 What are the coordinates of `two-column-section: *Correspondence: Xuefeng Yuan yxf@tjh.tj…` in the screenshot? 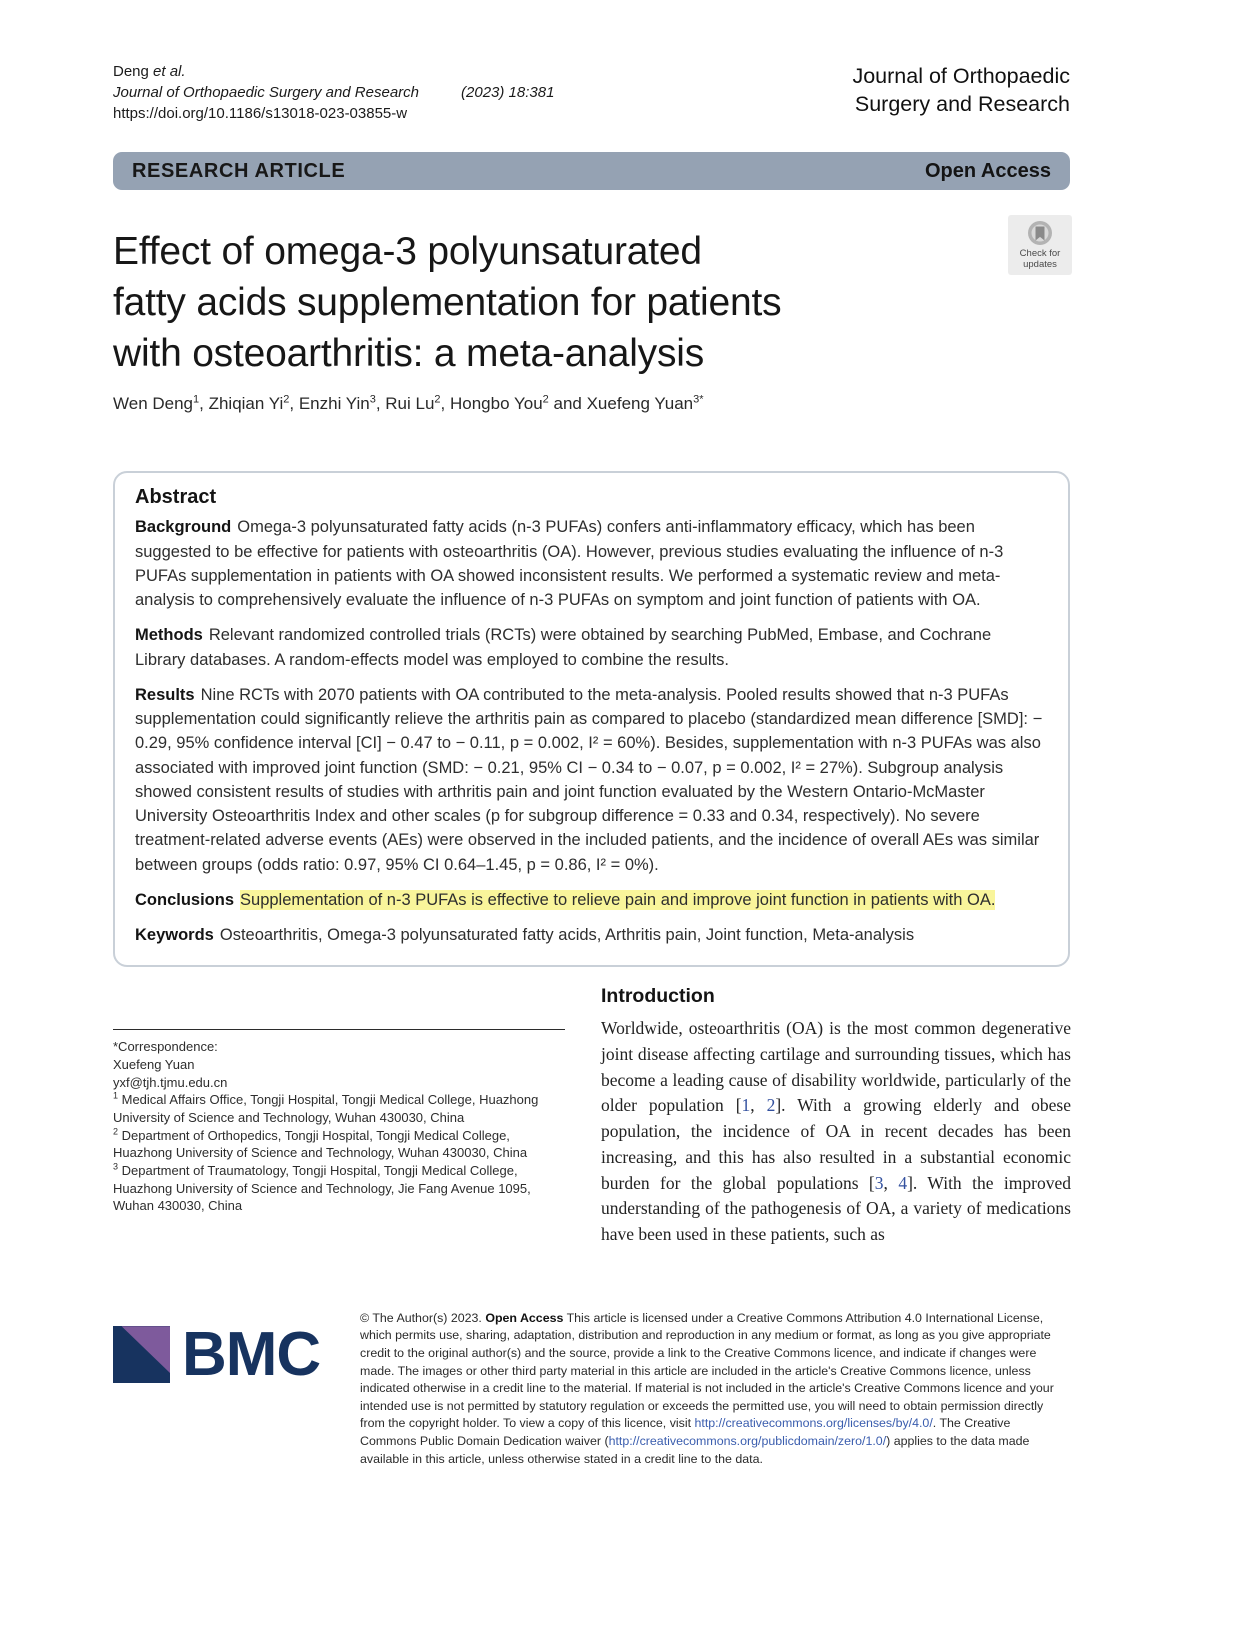 It's located at (592, 1115).